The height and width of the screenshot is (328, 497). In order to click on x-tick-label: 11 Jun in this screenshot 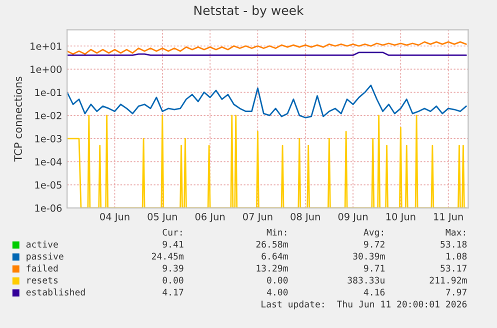, I will do `click(448, 217)`.